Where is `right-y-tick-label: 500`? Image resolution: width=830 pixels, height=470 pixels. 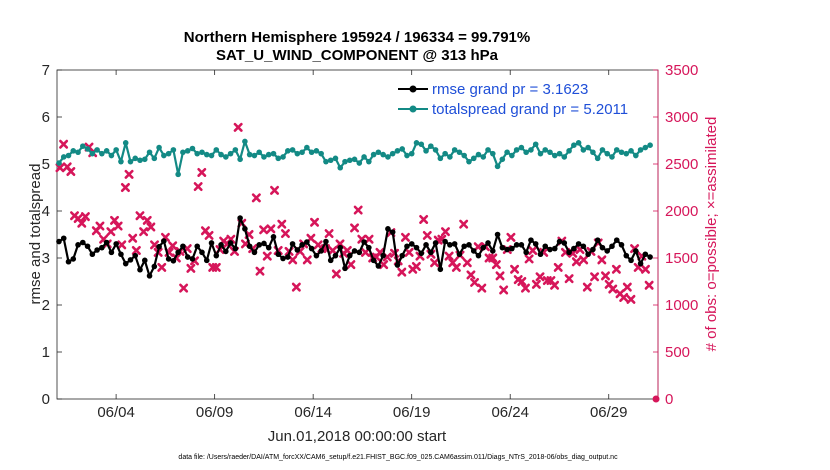
right-y-tick-label: 500 is located at coordinates (677, 352).